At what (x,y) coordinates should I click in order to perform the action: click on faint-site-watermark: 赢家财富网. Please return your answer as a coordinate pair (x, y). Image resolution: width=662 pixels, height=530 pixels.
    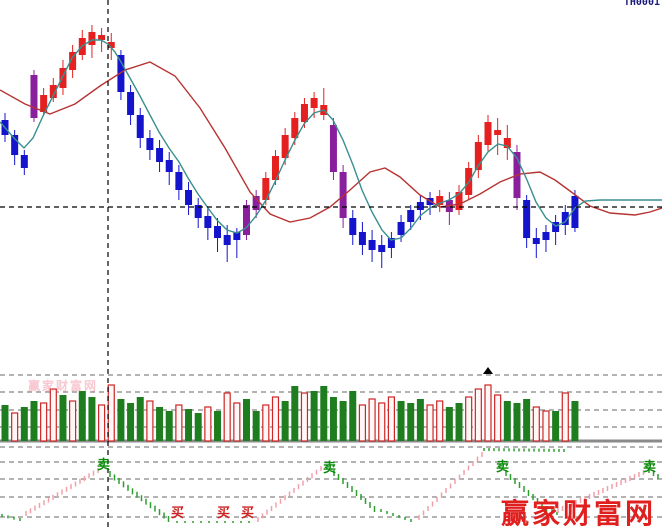
    Looking at the image, I should click on (63, 386).